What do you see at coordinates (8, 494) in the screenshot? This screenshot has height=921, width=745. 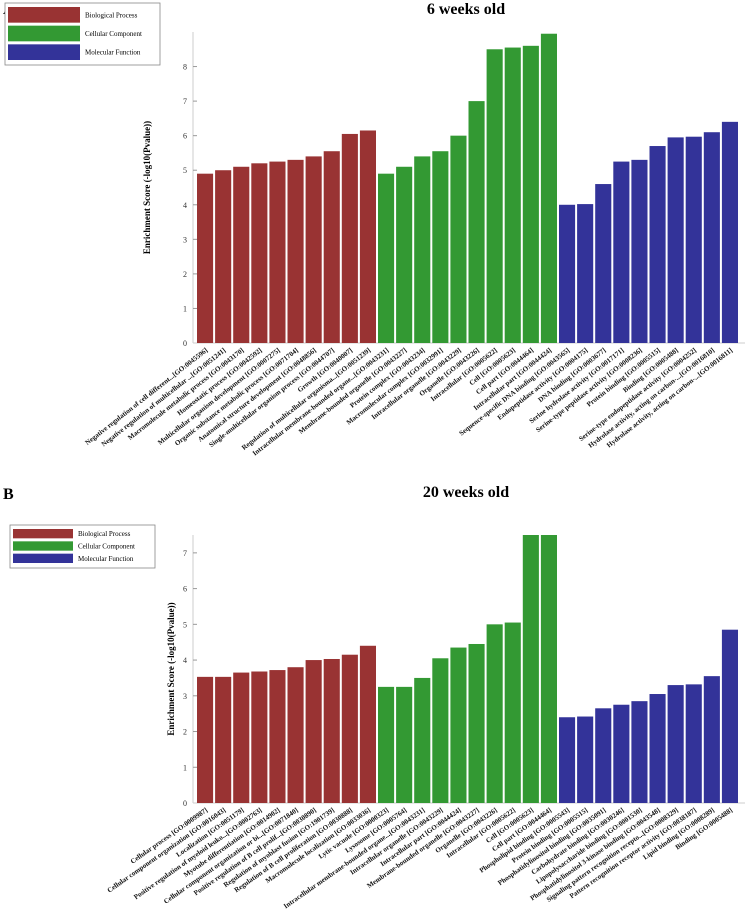 I see `panel-label-b: B` at bounding box center [8, 494].